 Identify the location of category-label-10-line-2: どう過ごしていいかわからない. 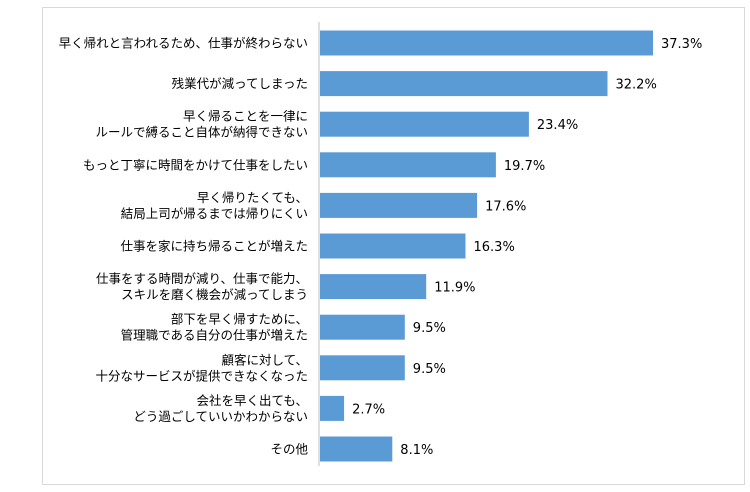
(220, 416).